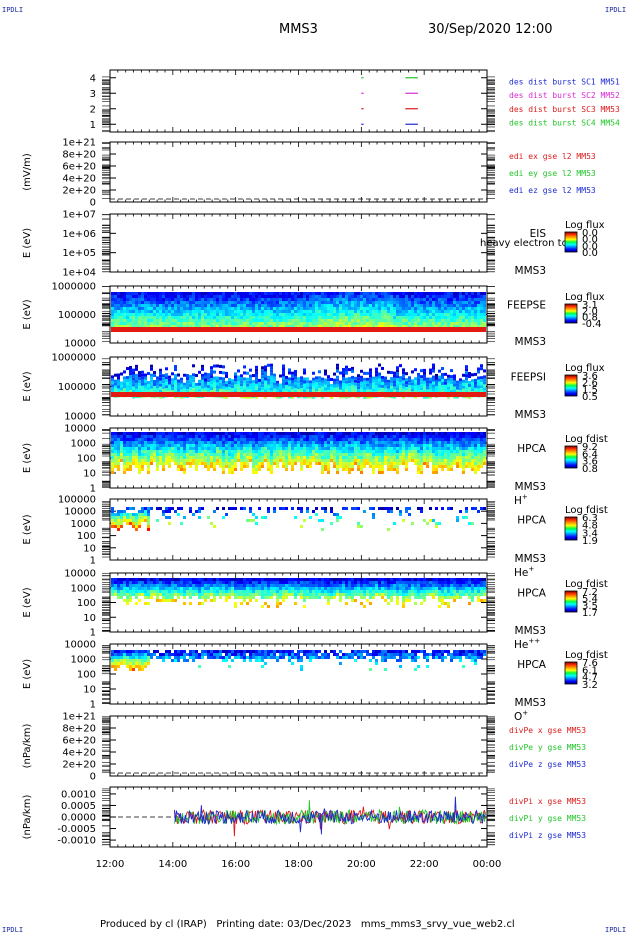  What do you see at coordinates (93, 109) in the screenshot?
I see `y-tick-label: 2` at bounding box center [93, 109].